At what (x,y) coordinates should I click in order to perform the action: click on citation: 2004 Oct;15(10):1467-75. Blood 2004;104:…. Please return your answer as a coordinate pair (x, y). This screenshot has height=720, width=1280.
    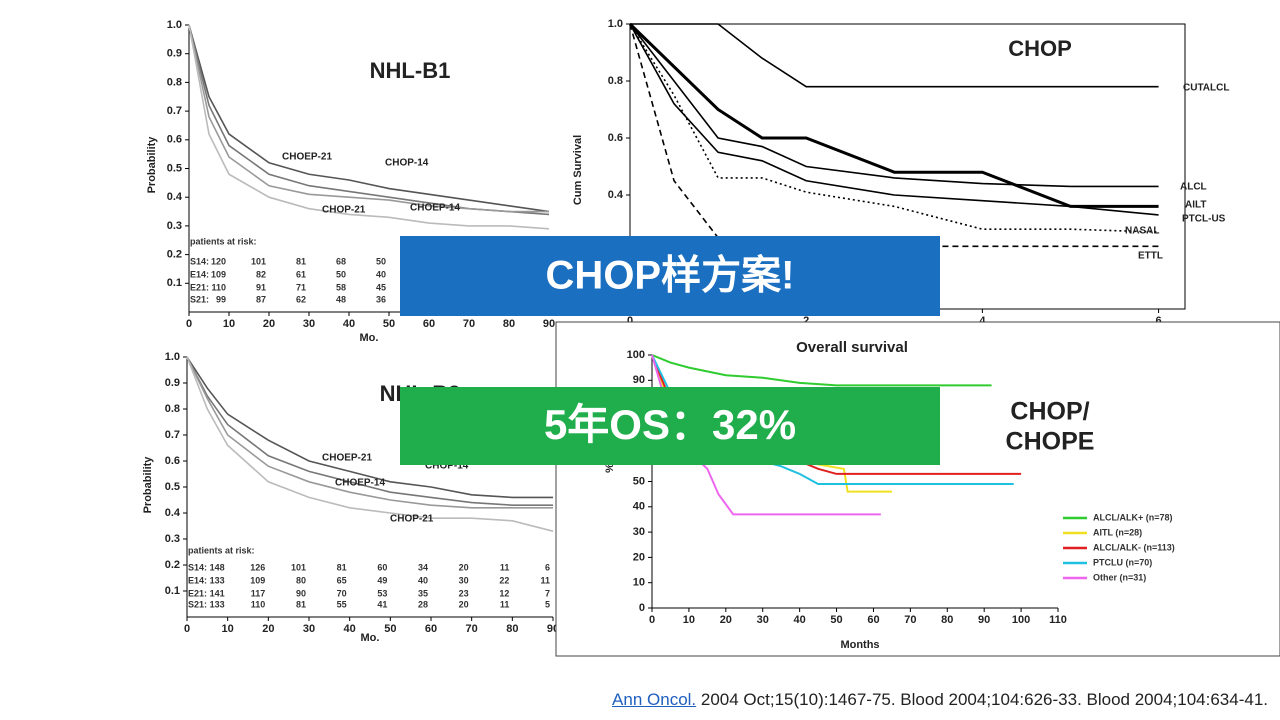
    Looking at the image, I should click on (984, 699).